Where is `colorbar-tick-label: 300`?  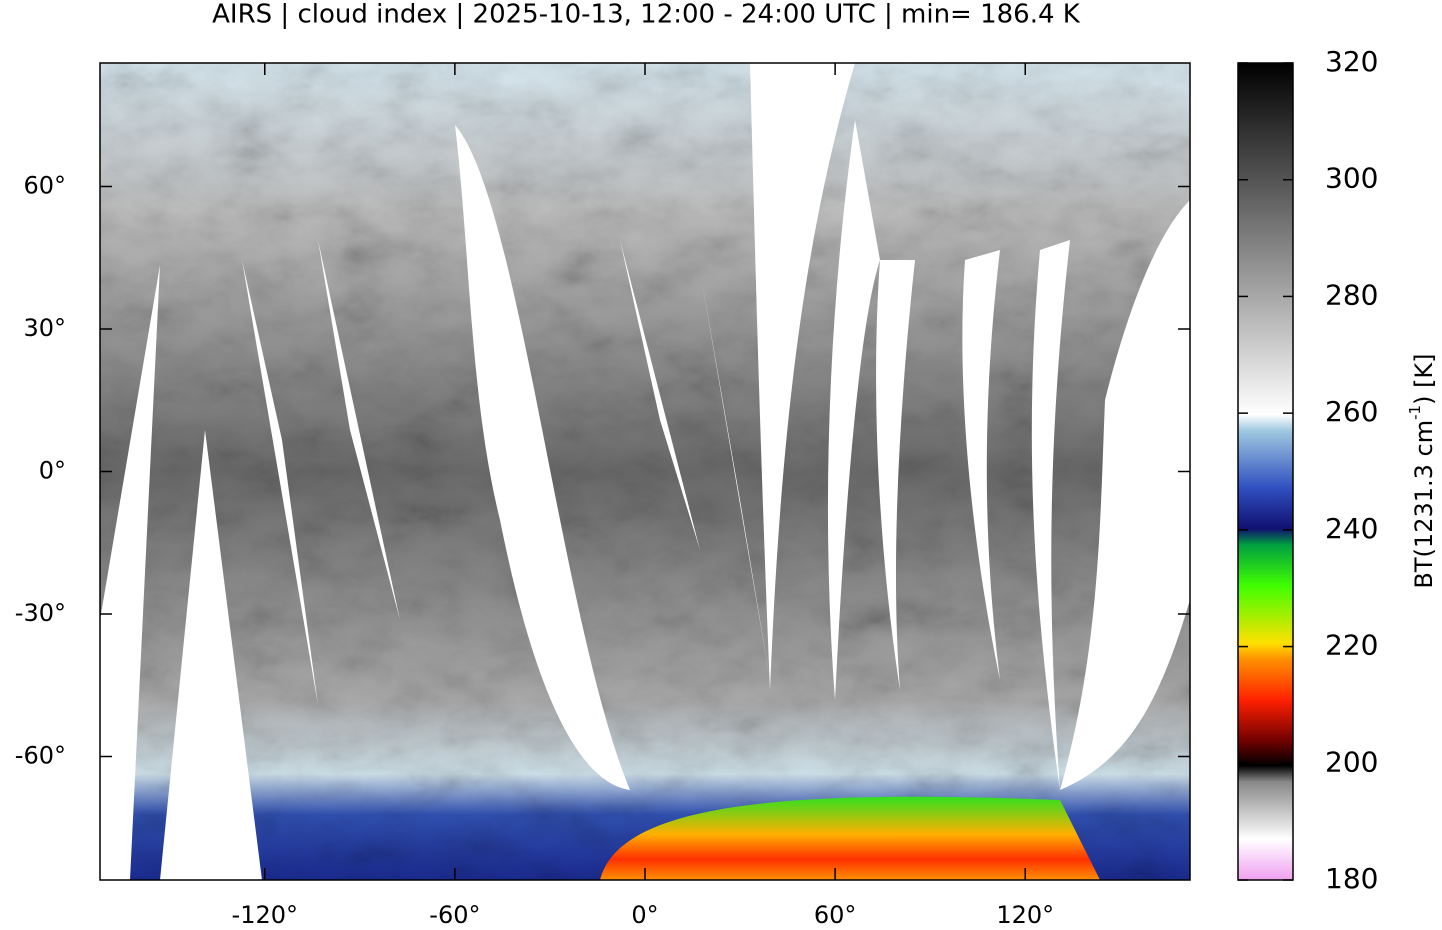 colorbar-tick-label: 300 is located at coordinates (1351, 178).